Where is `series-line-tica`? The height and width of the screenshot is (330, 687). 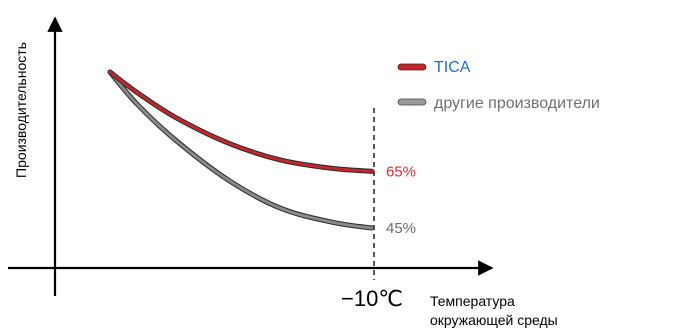
series-line-tica is located at coordinates (241, 121).